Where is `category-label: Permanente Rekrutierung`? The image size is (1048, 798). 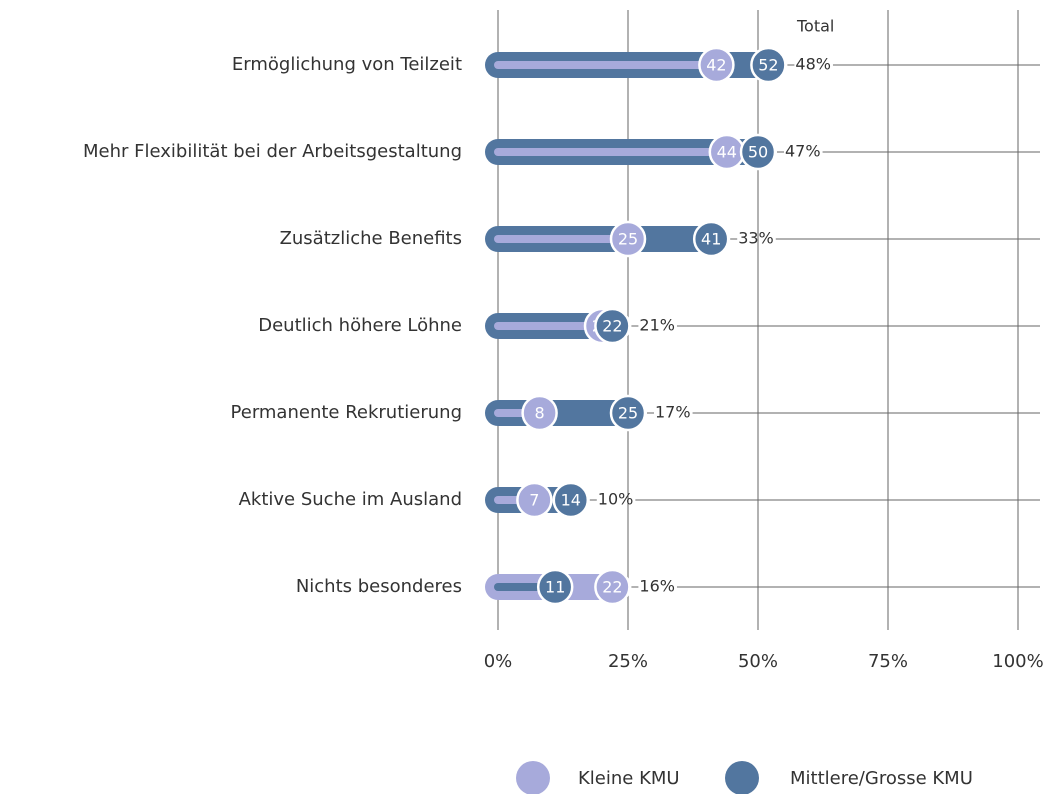 category-label: Permanente Rekrutierung is located at coordinates (346, 412).